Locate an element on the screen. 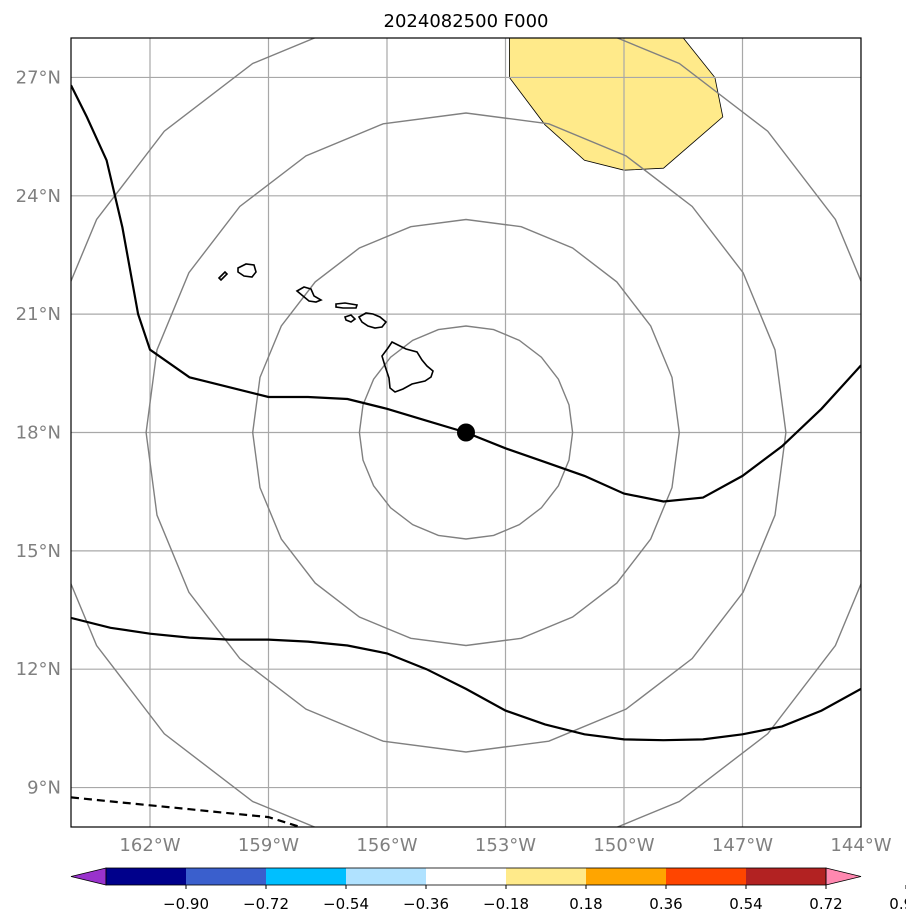 The image size is (906, 924). lat-tick-label: 18°N is located at coordinates (38, 433).